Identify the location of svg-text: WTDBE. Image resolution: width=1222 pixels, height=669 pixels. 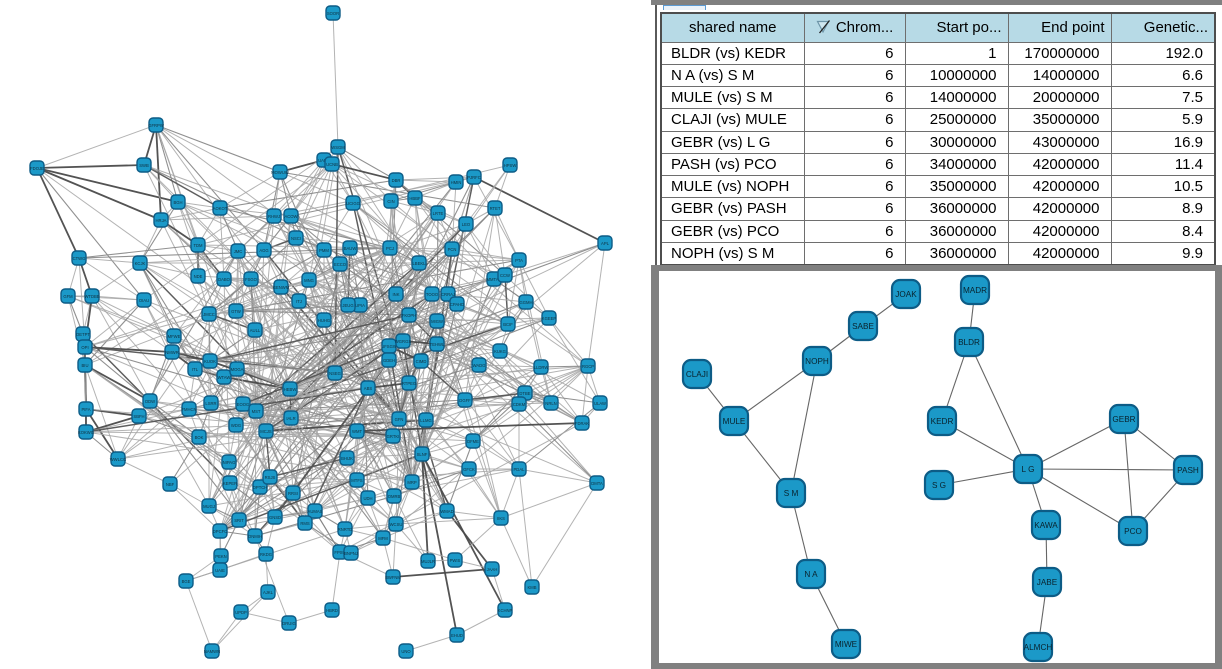
(91, 296).